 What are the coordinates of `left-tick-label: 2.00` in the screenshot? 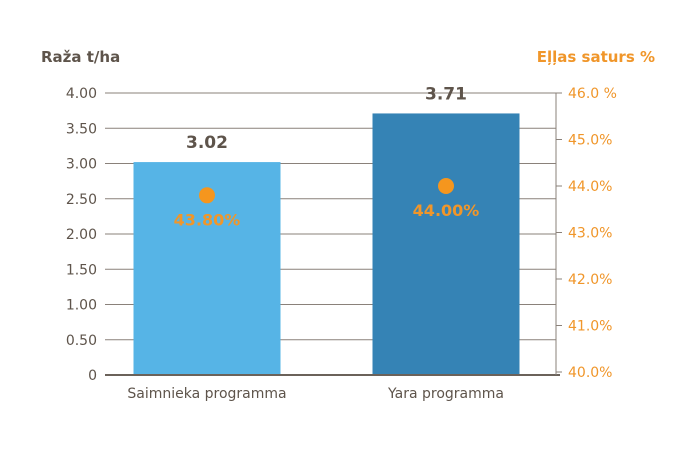 It's located at (81, 235).